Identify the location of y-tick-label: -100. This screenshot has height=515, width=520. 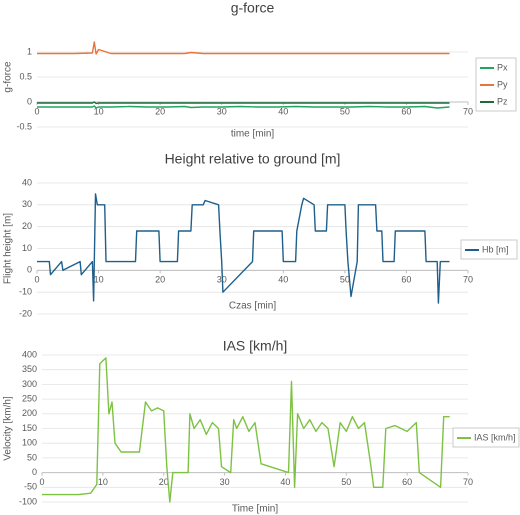
(28, 501).